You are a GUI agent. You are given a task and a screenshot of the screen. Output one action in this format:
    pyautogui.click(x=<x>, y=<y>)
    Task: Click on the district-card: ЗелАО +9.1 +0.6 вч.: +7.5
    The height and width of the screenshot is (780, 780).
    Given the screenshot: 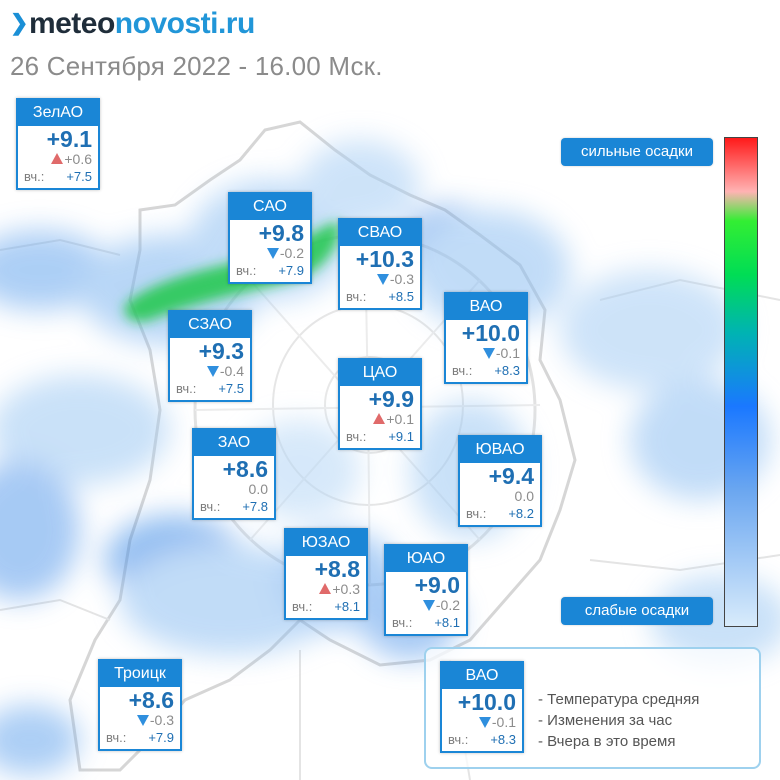 What is the action you would take?
    pyautogui.click(x=58, y=144)
    